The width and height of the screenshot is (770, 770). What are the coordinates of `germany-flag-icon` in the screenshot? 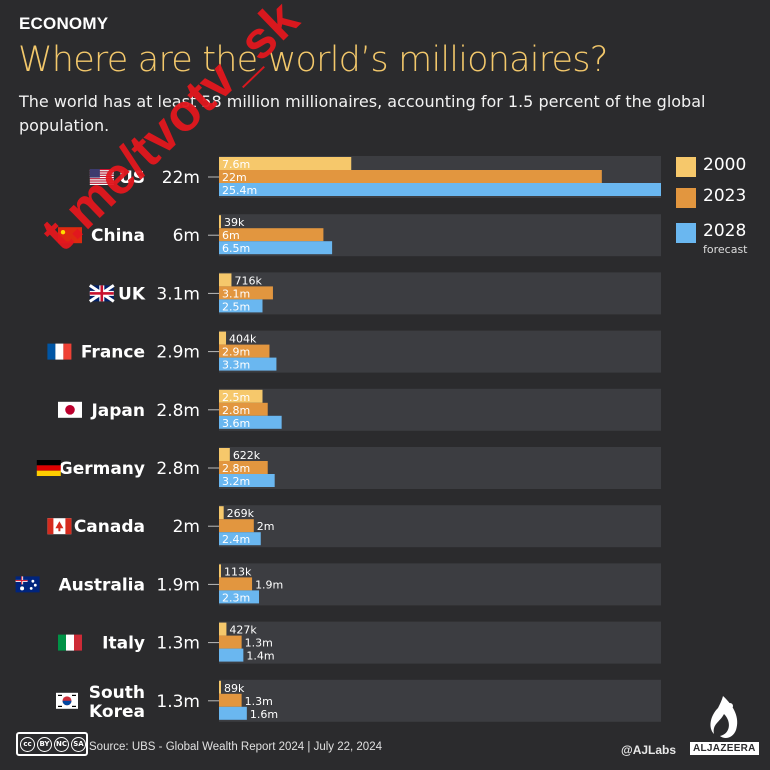 It's located at (48, 468).